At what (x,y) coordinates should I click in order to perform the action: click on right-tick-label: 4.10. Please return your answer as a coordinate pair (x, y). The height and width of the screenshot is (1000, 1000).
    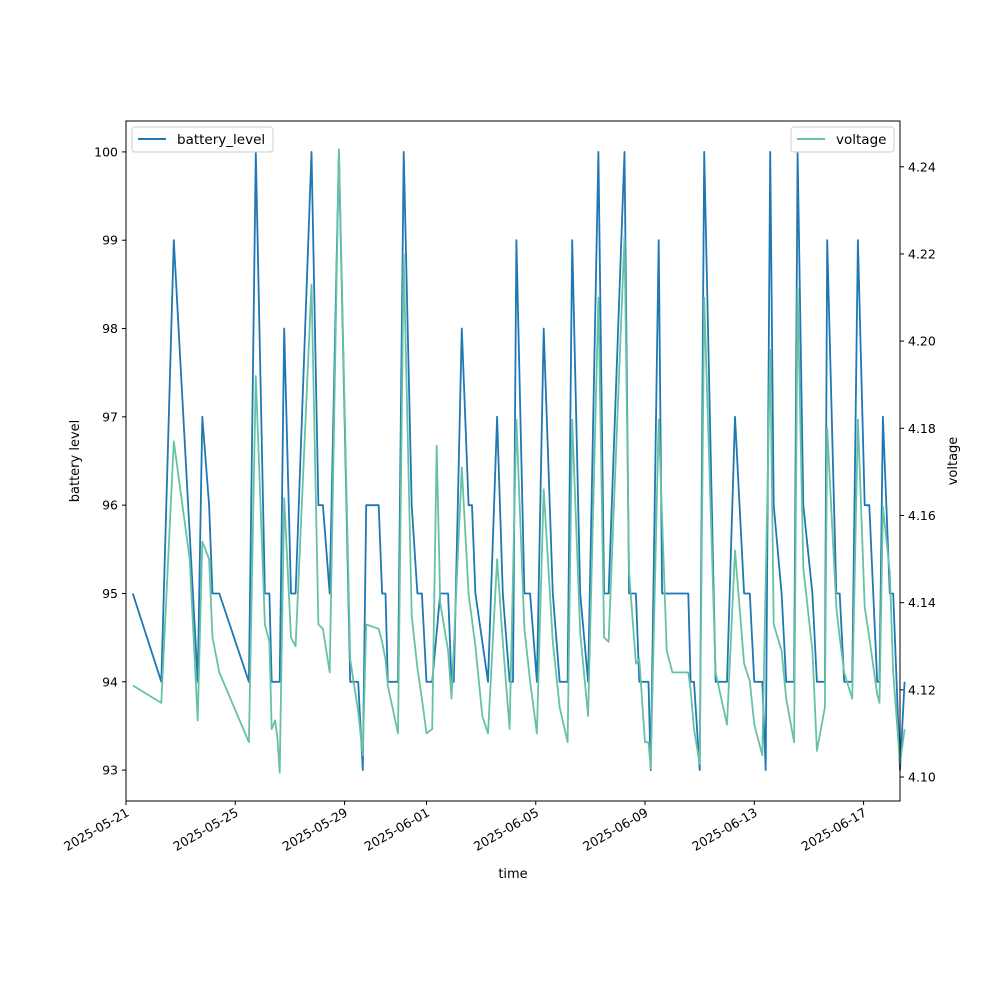
    Looking at the image, I should click on (922, 777).